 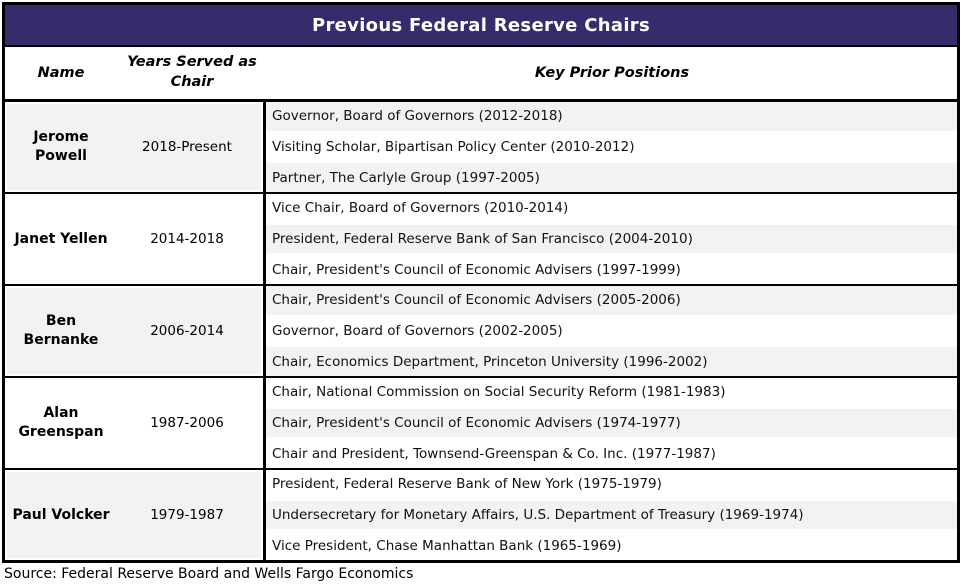 What do you see at coordinates (611, 178) in the screenshot?
I see `position-row: Partner, The Carlyle Group (1997-2005)` at bounding box center [611, 178].